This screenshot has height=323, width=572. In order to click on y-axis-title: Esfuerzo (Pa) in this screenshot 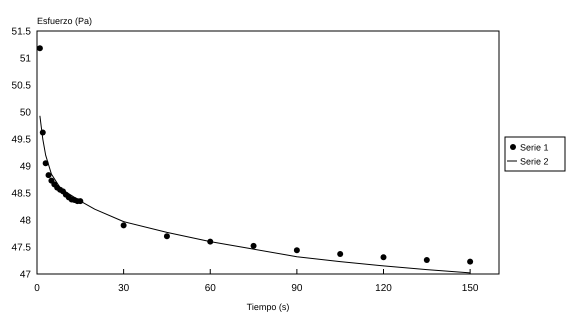, I will do `click(64, 21)`.